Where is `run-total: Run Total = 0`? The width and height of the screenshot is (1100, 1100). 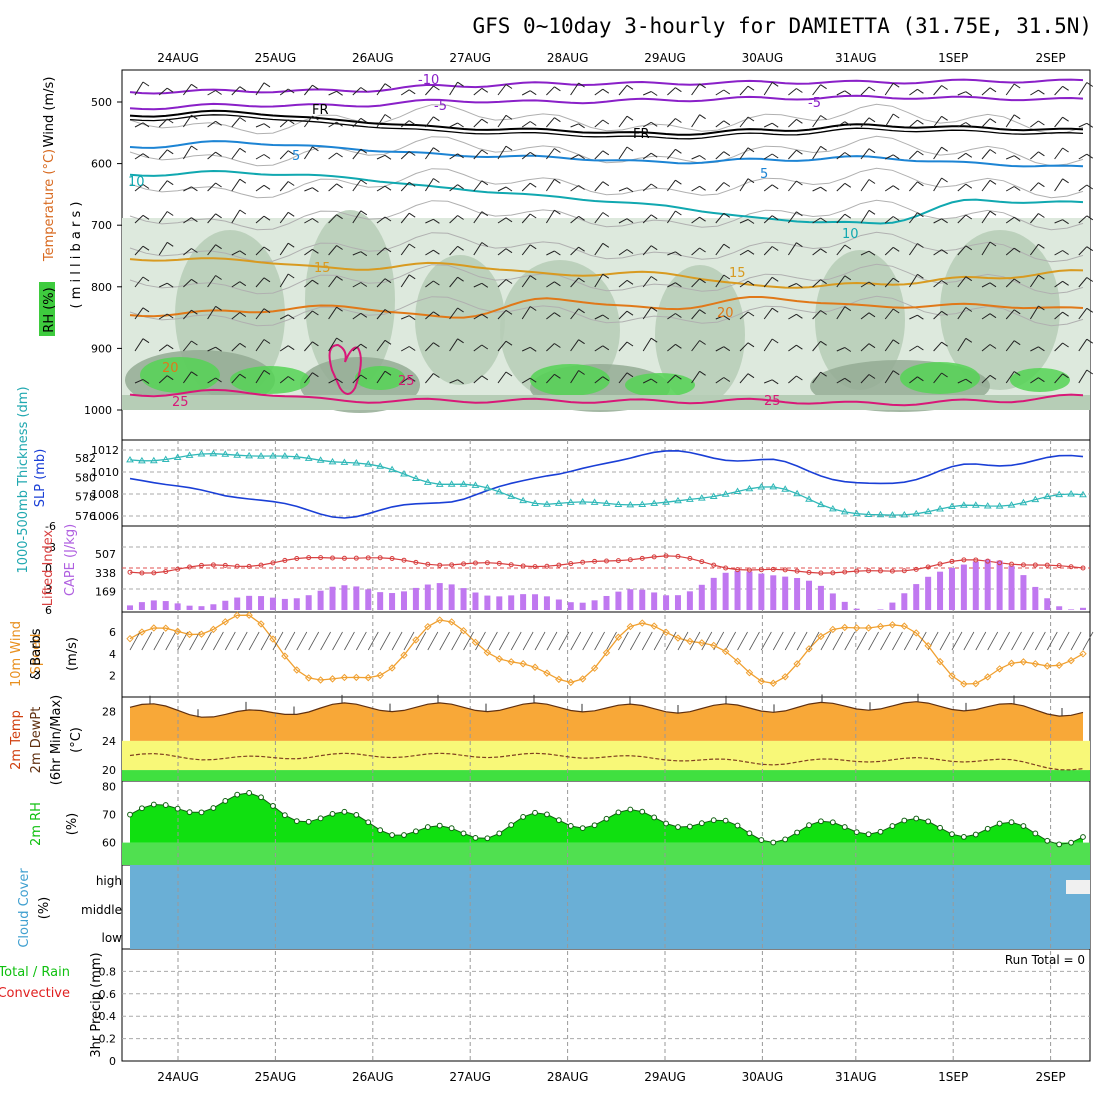 run-total: Run Total = 0 is located at coordinates (1045, 960).